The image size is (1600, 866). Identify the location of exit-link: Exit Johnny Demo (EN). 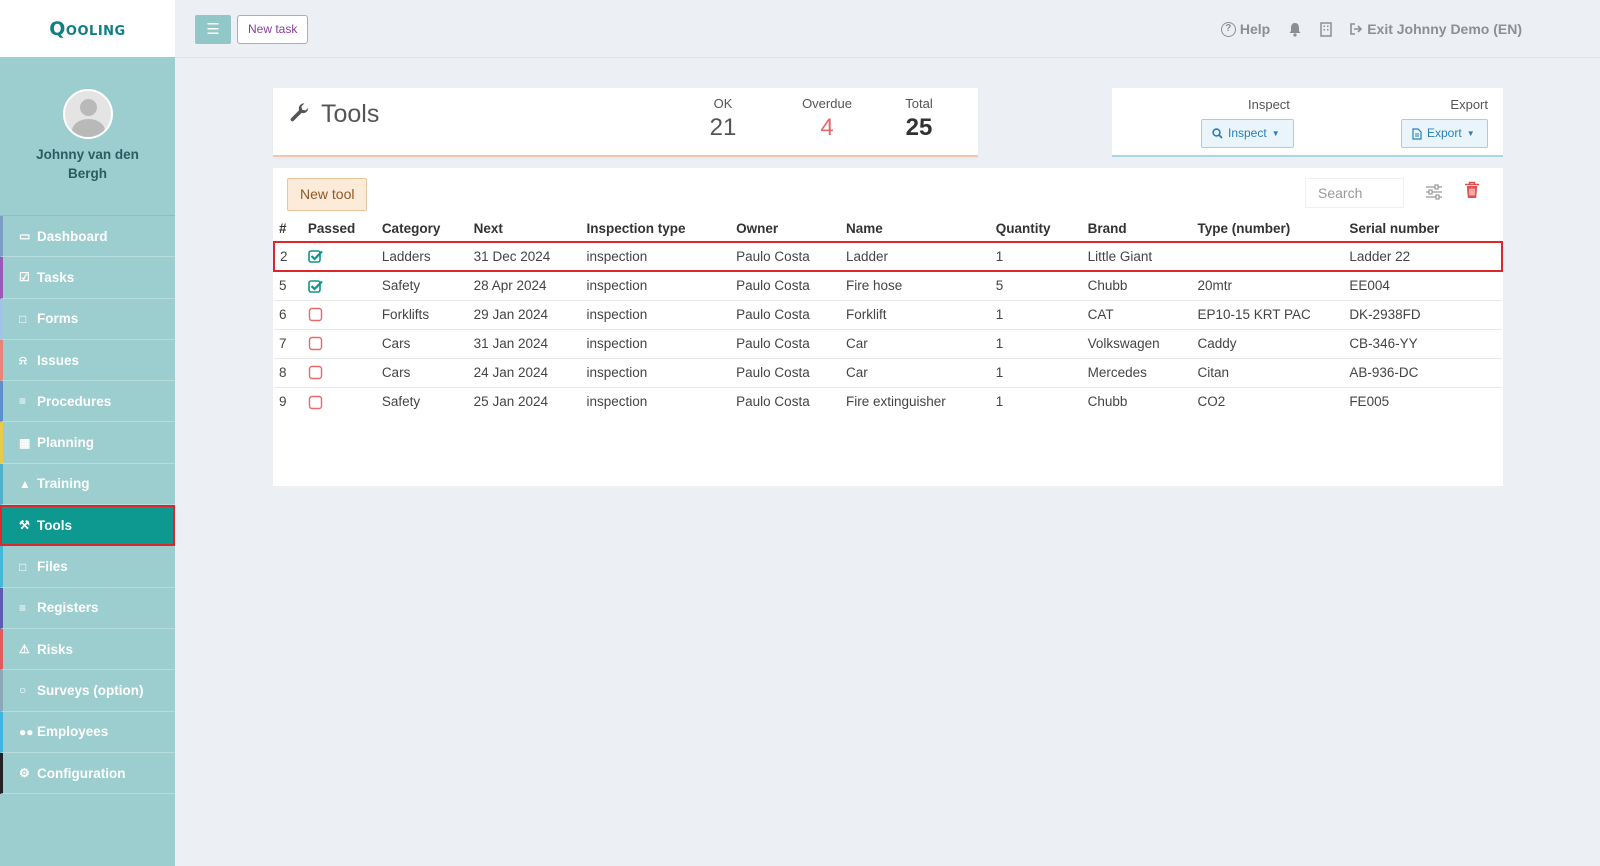
(1436, 29).